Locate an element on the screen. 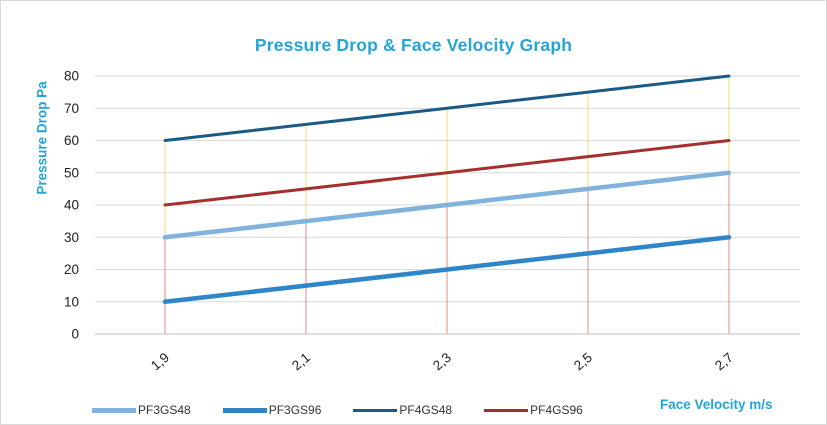 The width and height of the screenshot is (827, 425). series-line-pf3gs96 is located at coordinates (447, 269).